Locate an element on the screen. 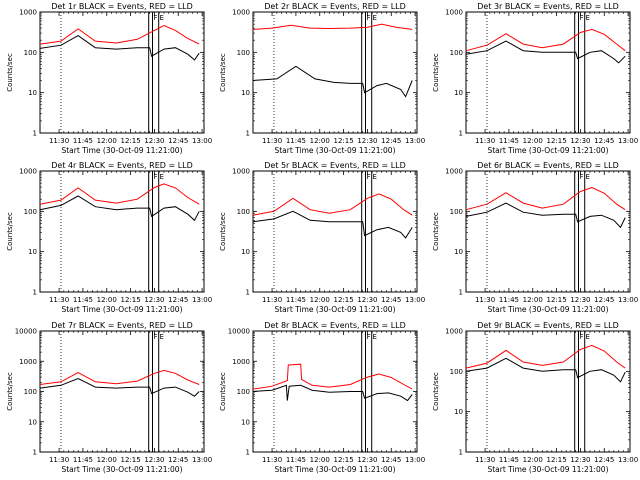  panel-title: Det 2r BLACK = Events, RED = LLD is located at coordinates (335, 6).